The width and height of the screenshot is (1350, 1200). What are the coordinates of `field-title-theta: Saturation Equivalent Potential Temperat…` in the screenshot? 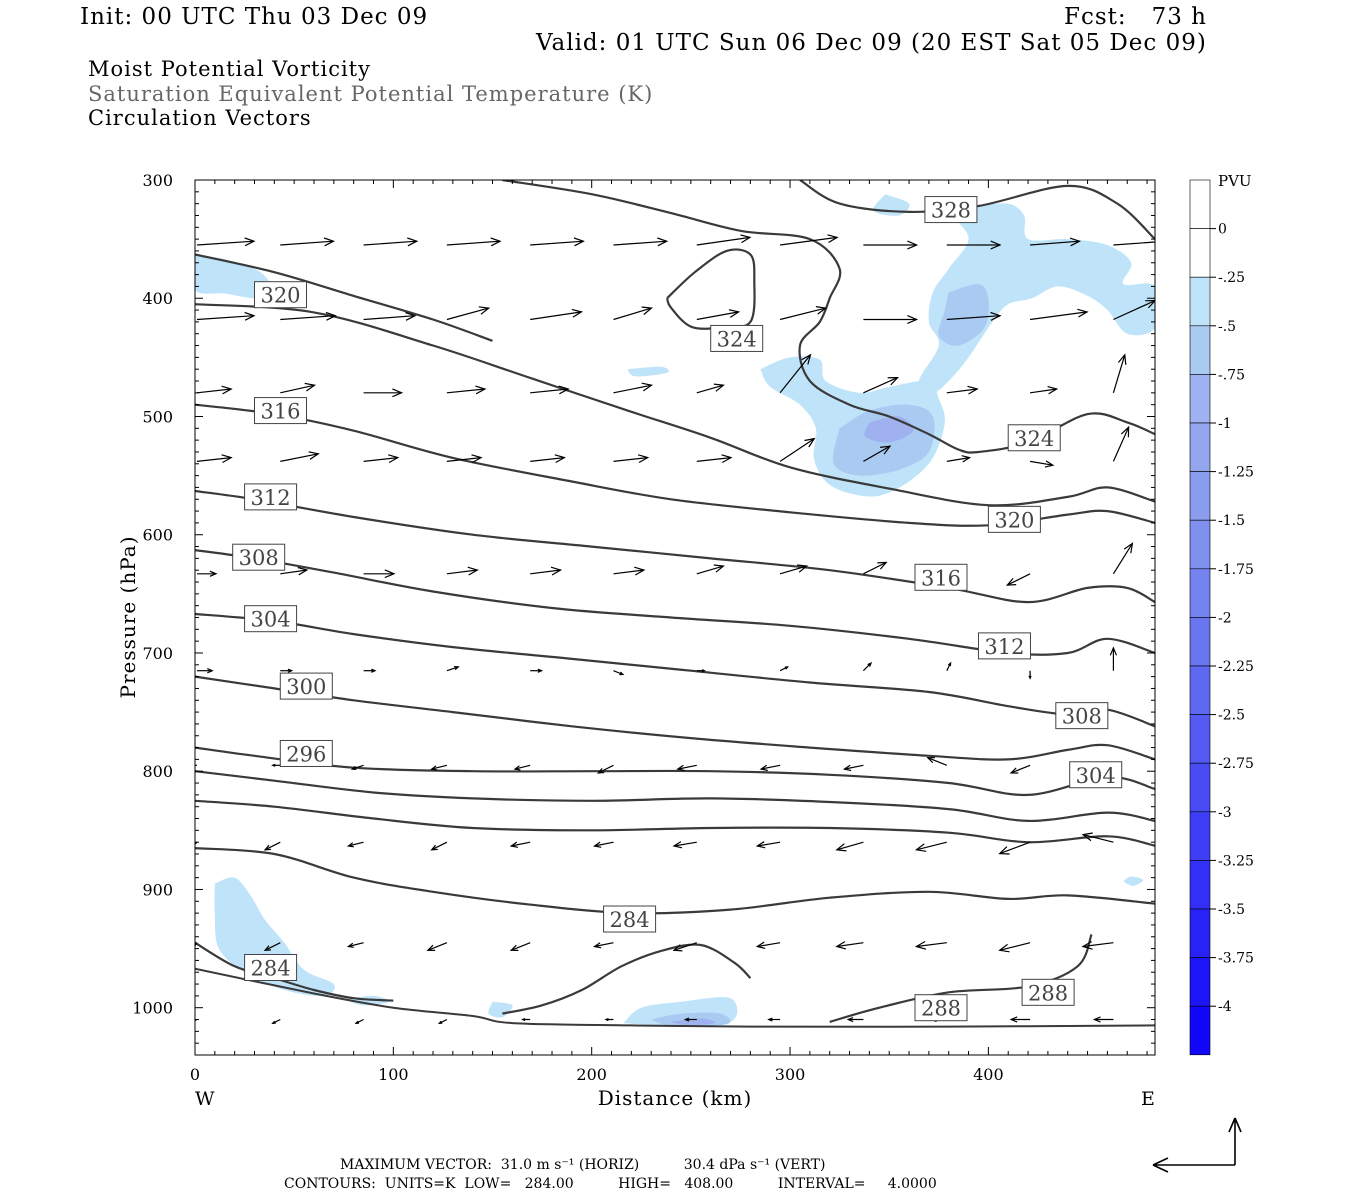 It's located at (371, 94).